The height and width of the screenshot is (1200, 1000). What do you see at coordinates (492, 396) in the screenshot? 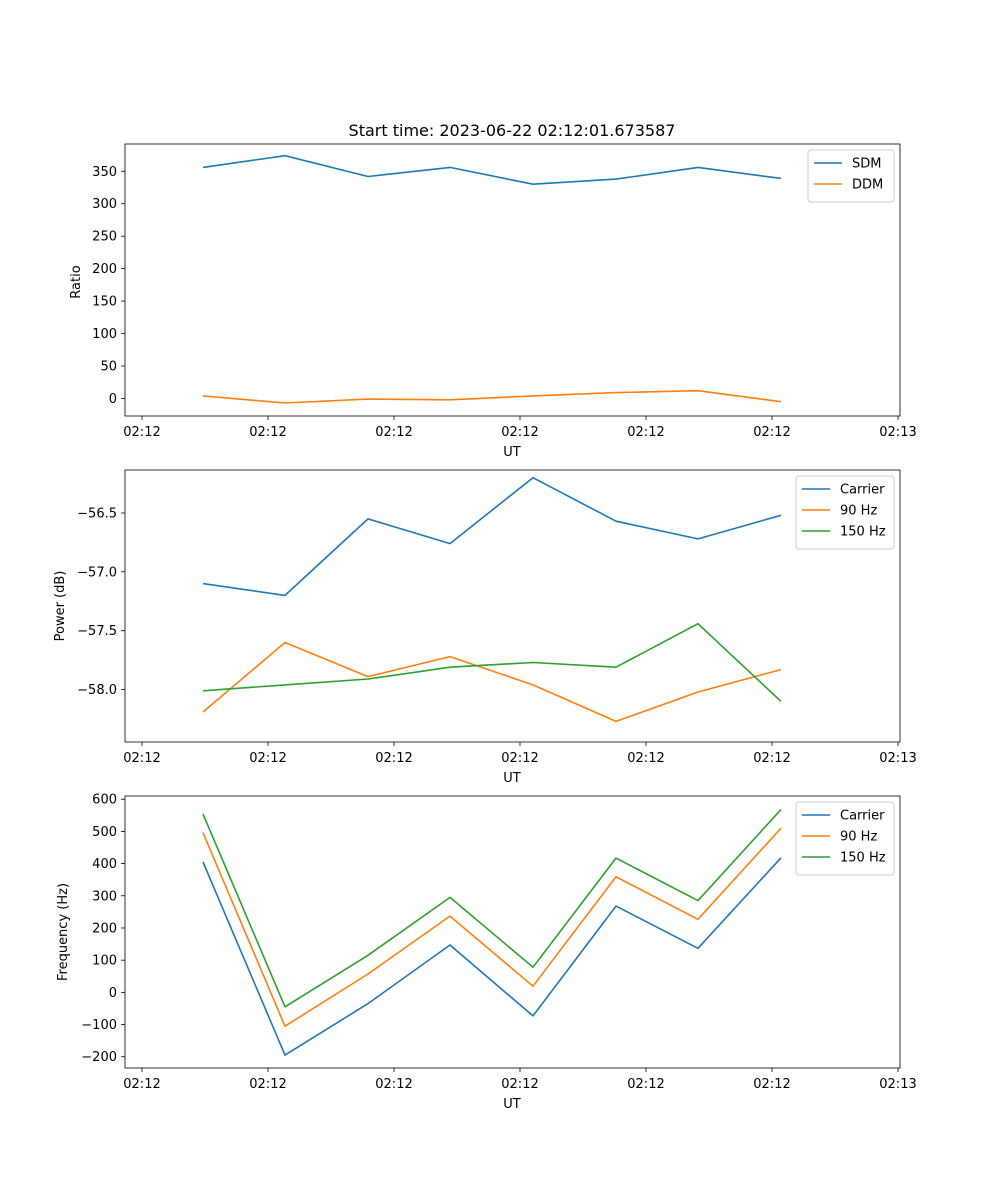
I see `series-line-ddm` at bounding box center [492, 396].